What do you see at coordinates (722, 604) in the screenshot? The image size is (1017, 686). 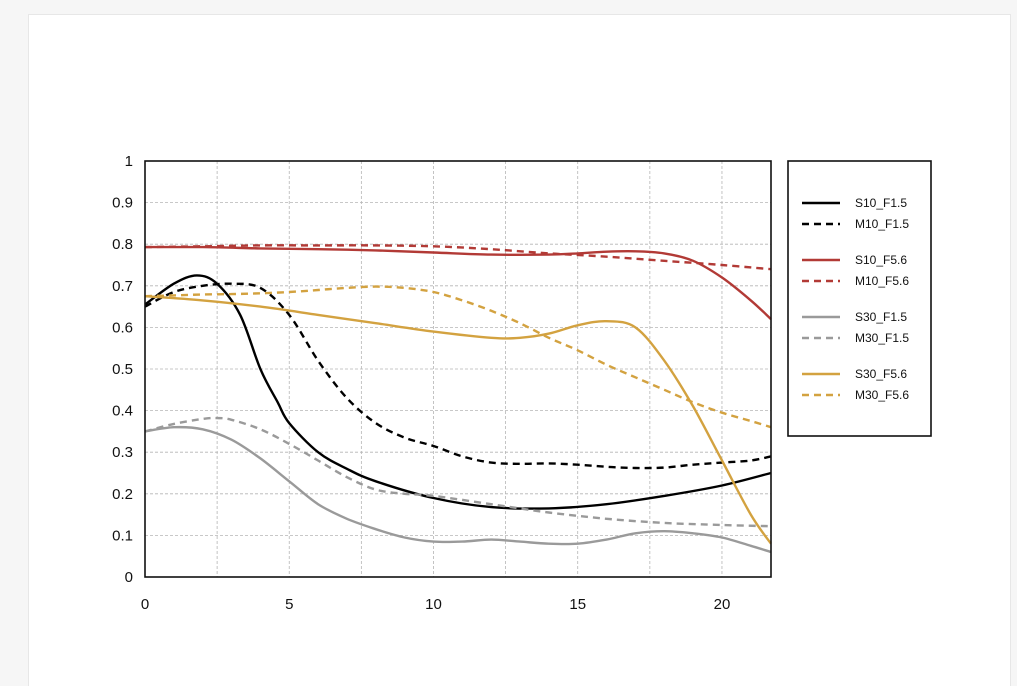 I see `x-tick-label: 20` at bounding box center [722, 604].